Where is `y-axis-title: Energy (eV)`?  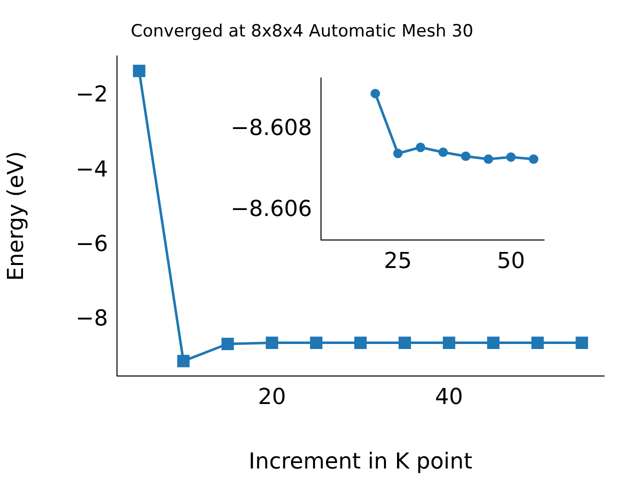 y-axis-title: Energy (eV) is located at coordinates (16, 216).